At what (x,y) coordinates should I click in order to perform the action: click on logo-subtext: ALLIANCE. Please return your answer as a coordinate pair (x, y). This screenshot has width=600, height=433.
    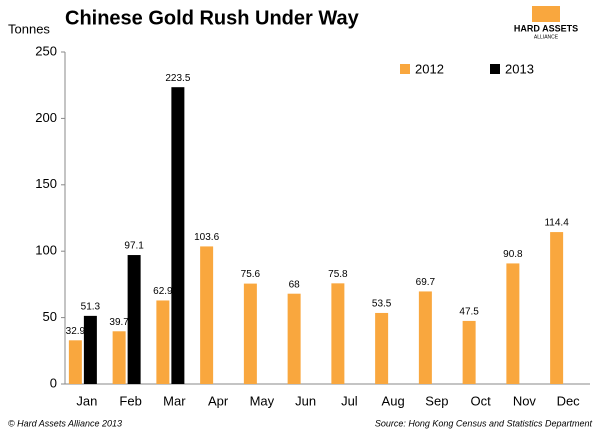
    Looking at the image, I should click on (546, 37).